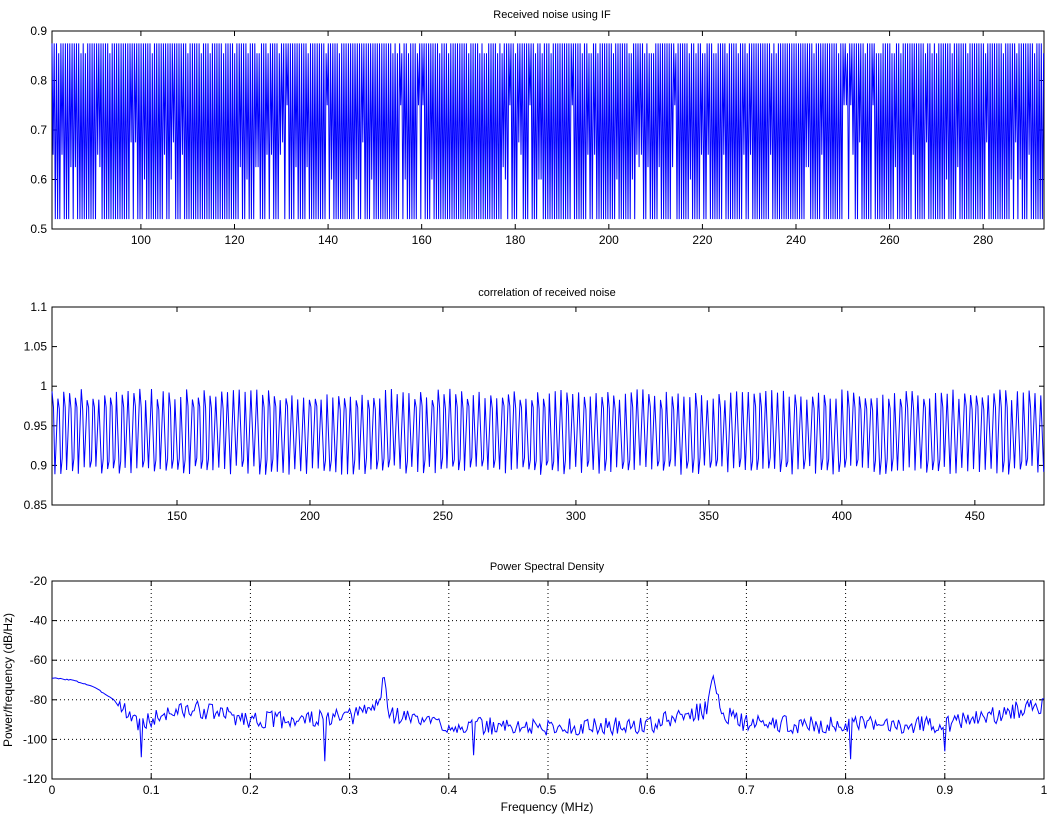 Image resolution: width=1060 pixels, height=819 pixels. I want to click on x-tick-label: 300, so click(576, 516).